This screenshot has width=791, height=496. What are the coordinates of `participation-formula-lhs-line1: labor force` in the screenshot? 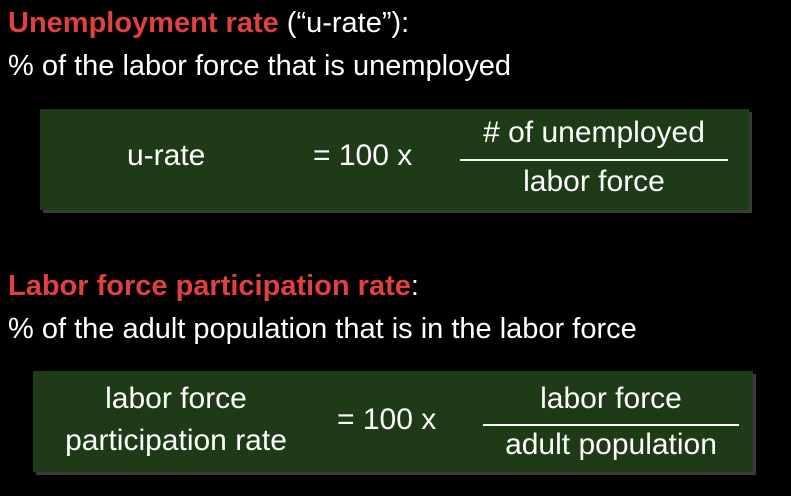 It's located at (176, 398).